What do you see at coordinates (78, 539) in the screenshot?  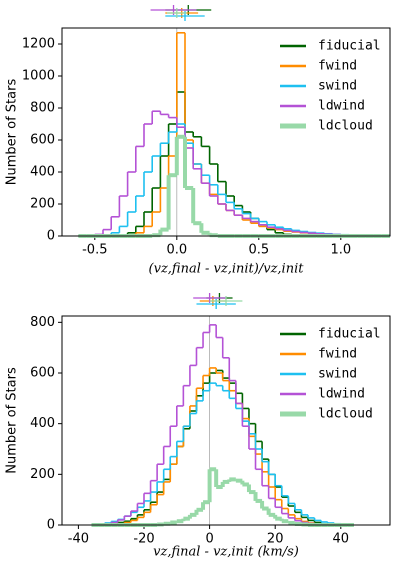 I see `x-tick-label: -40` at bounding box center [78, 539].